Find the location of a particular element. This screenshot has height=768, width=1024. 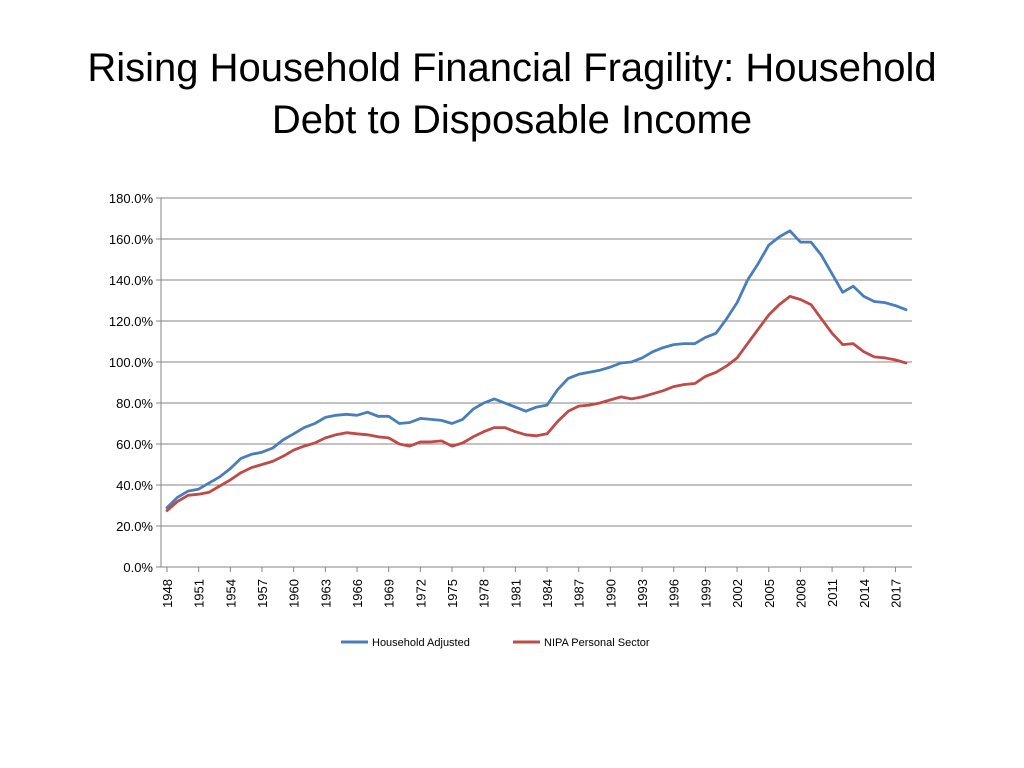

y-tick-label: 120.0% is located at coordinates (131, 321).